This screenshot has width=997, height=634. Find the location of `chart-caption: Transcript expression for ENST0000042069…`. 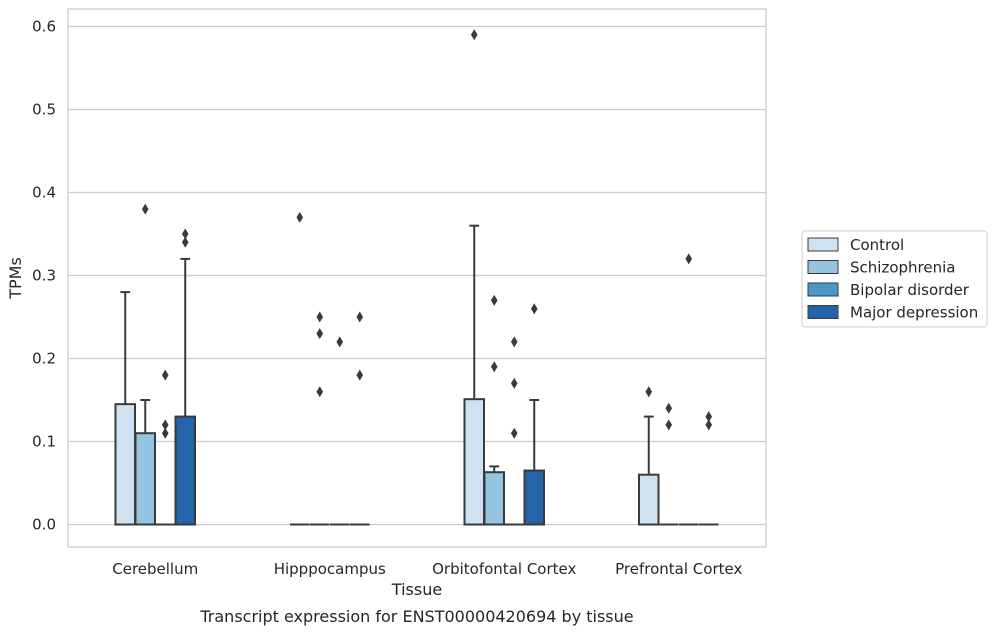

chart-caption: Transcript expression for ENST0000042069… is located at coordinates (416, 616).